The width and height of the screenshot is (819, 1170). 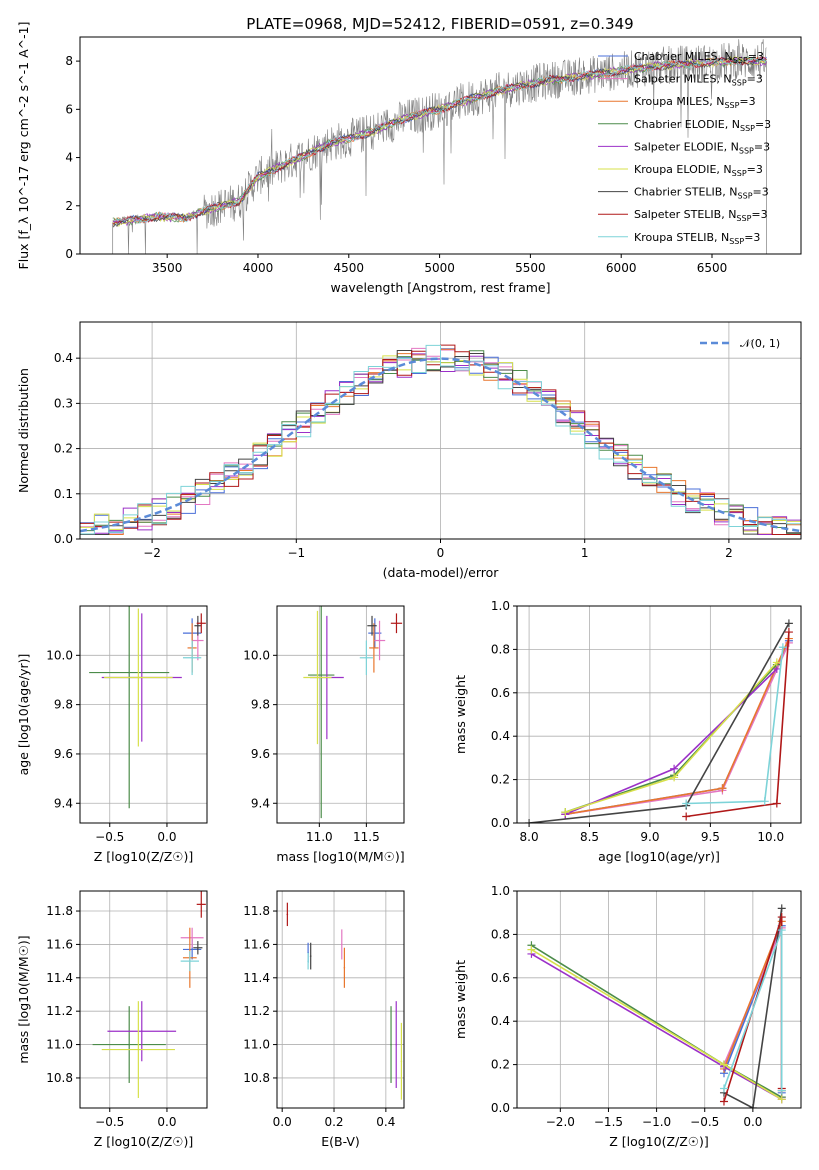 I want to click on y-tick-label: 9.8, so click(x=63, y=705).